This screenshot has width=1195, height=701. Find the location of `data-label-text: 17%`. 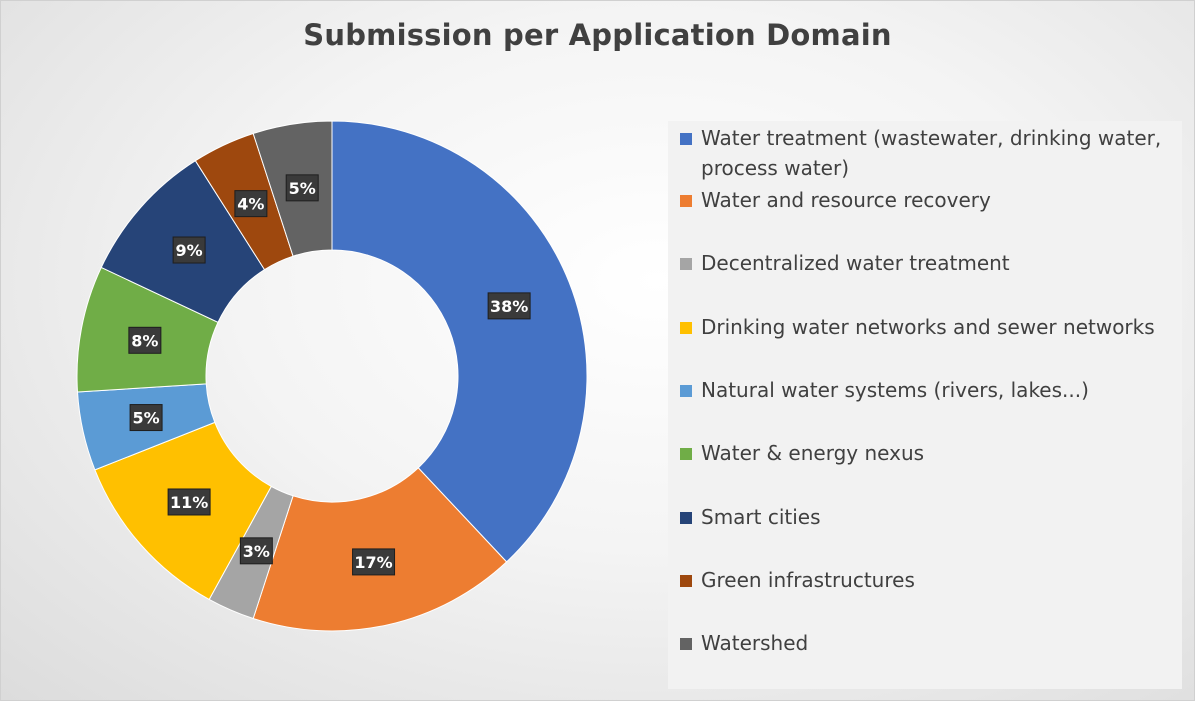

data-label-text: 17% is located at coordinates (373, 562).